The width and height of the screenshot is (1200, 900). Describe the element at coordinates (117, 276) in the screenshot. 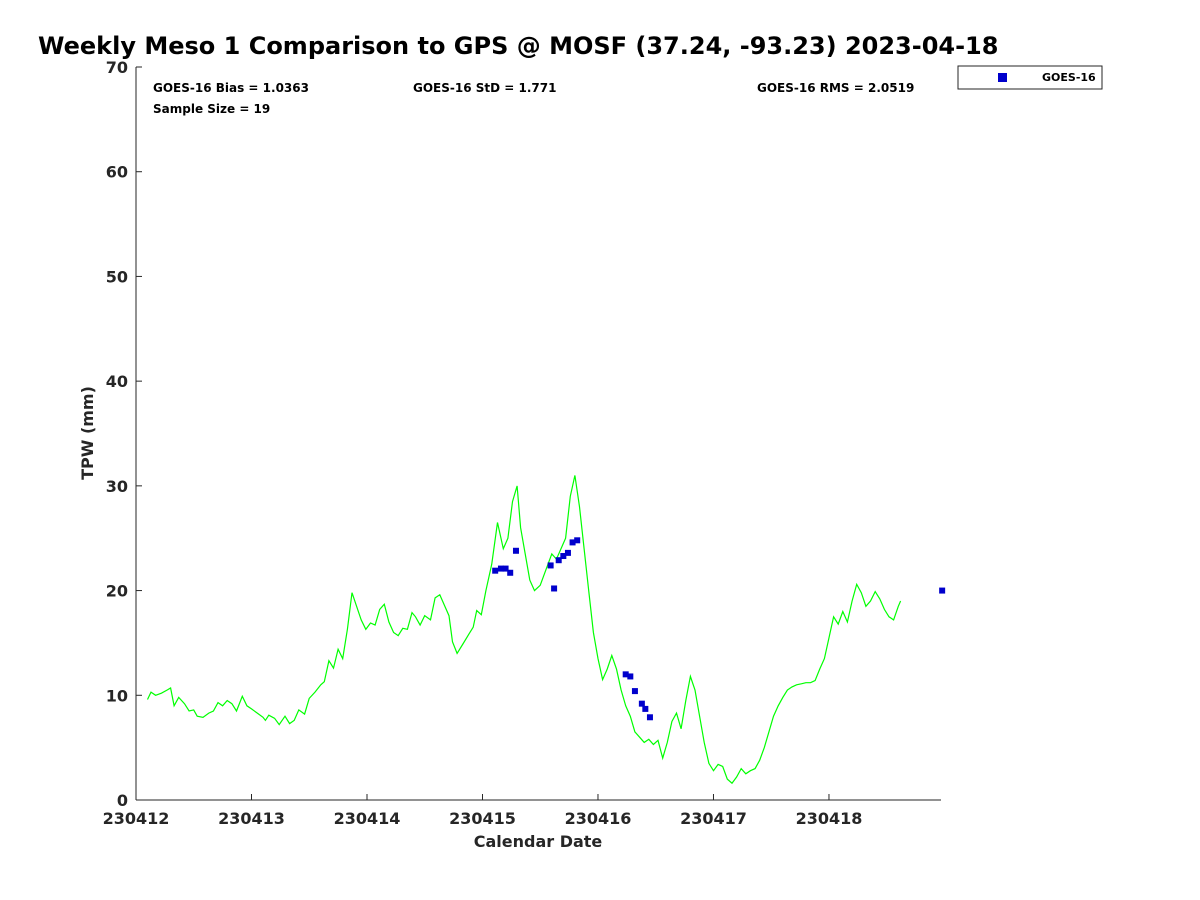

I see `y-tick-label: 50` at that location.